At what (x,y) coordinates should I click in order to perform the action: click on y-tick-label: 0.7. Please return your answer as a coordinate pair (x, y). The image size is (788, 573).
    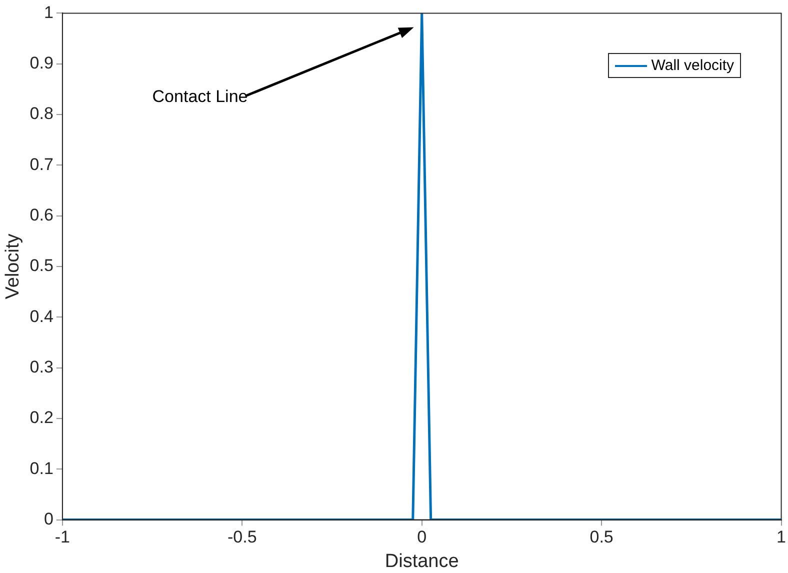
    Looking at the image, I should click on (42, 164).